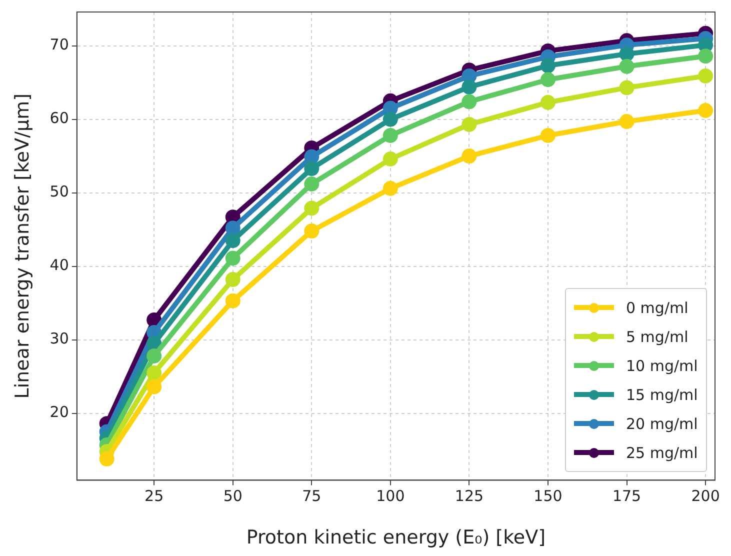 The width and height of the screenshot is (731, 556). Describe the element at coordinates (232, 496) in the screenshot. I see `x-tick-label: 50` at that location.